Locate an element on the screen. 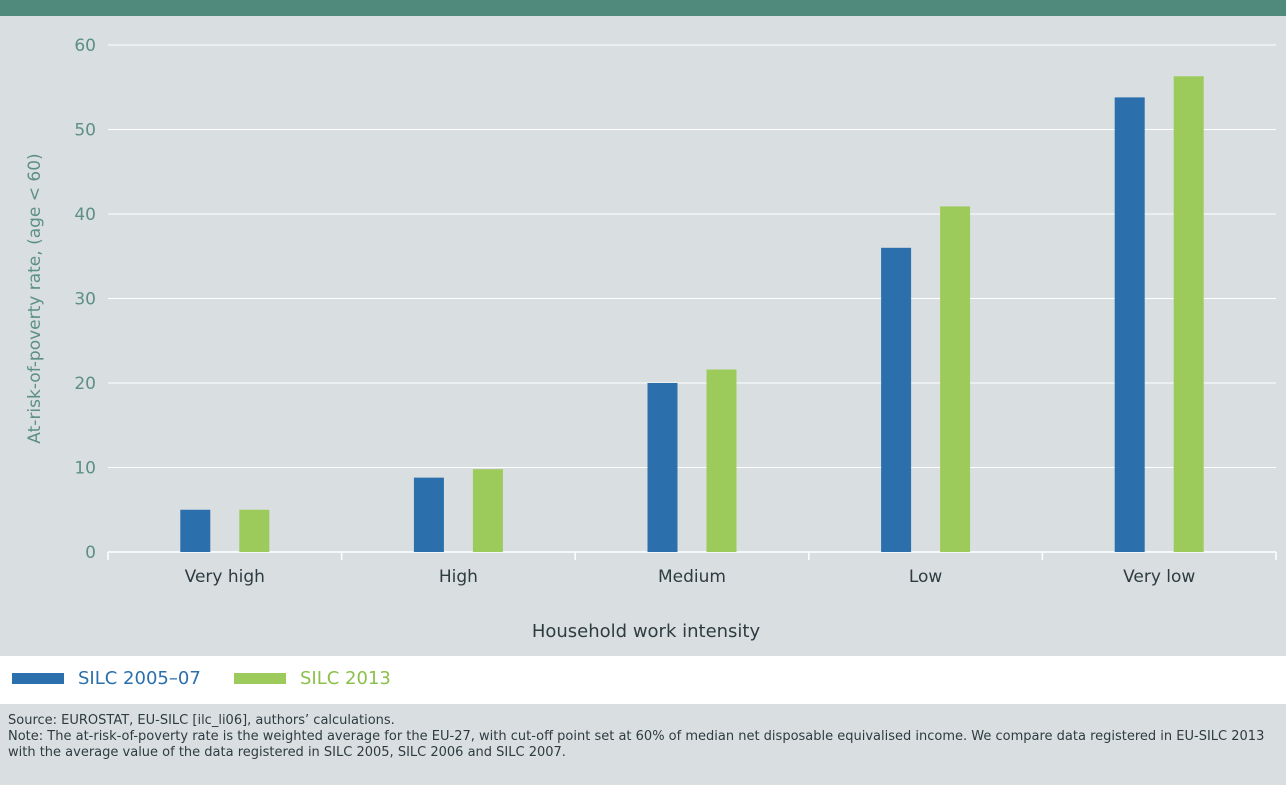 This screenshot has height=785, width=1286. y-tick-label-10: 10 is located at coordinates (85, 469).